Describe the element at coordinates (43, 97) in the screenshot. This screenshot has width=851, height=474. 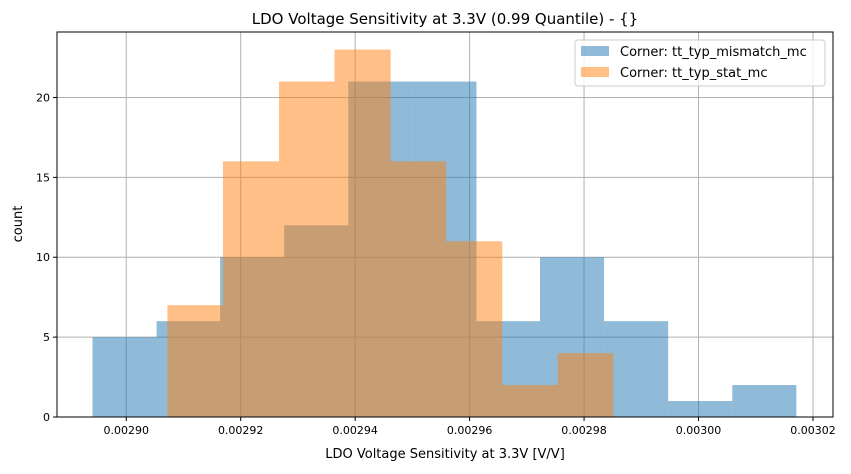
I see `y-tick-label: 20` at that location.